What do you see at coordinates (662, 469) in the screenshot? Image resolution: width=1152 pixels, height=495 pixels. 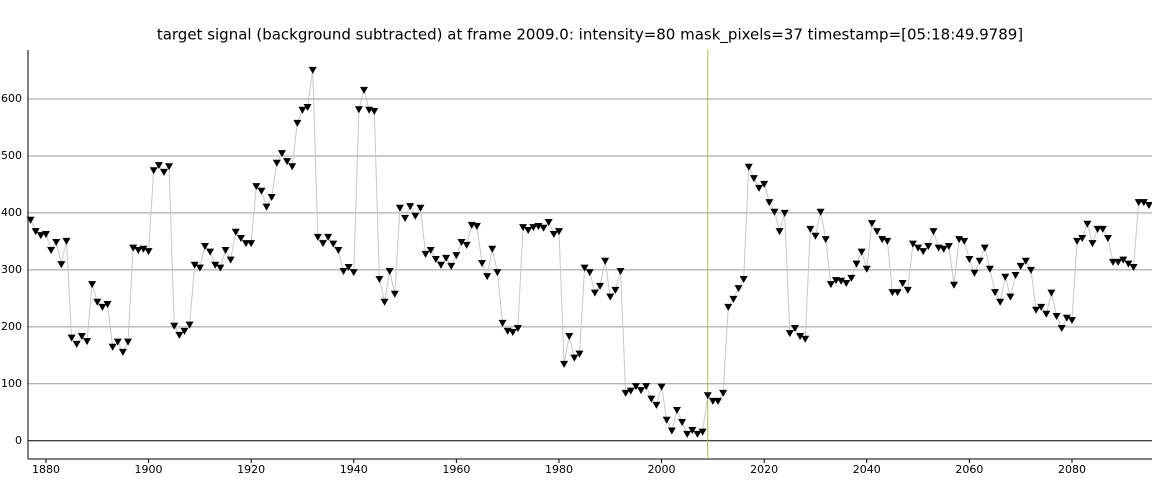 I see `x-tick-label: 2000` at bounding box center [662, 469].